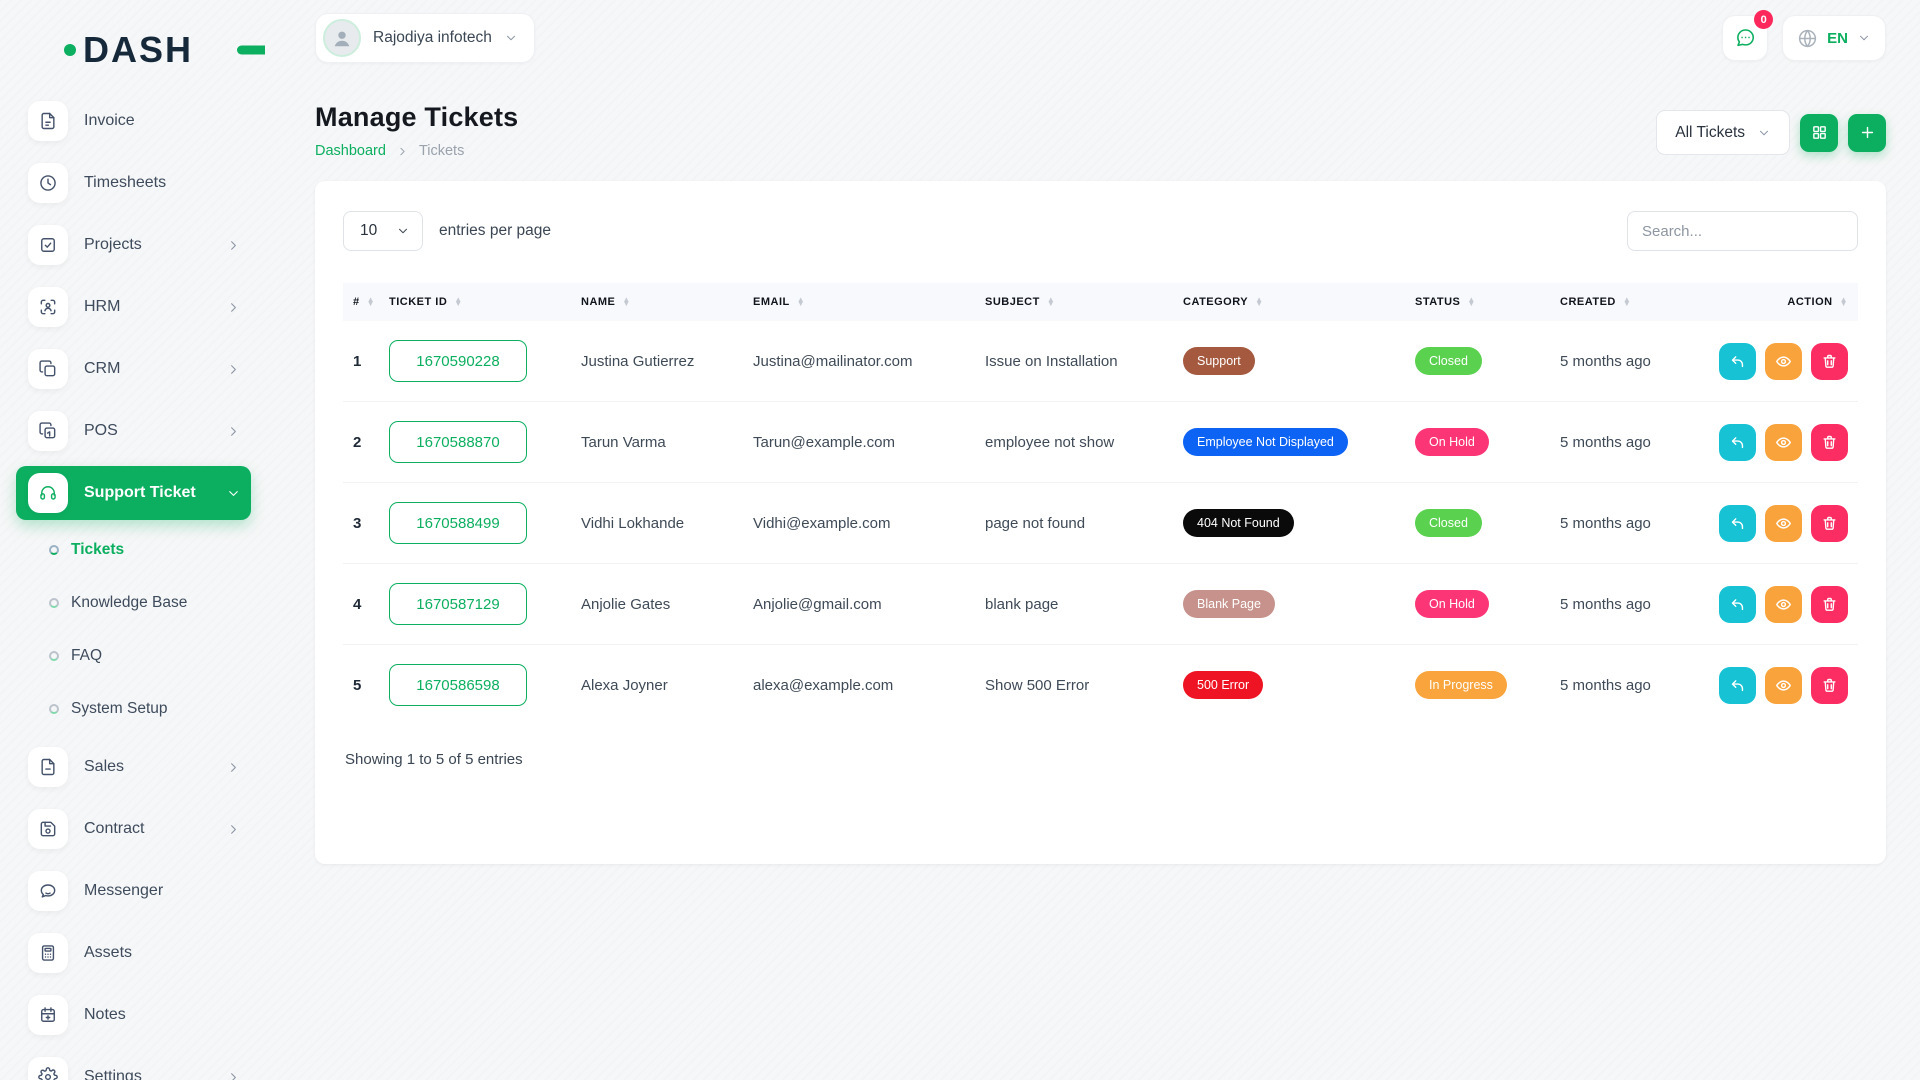 This screenshot has width=1920, height=1080. What do you see at coordinates (1742, 231) in the screenshot?
I see `search-input` at bounding box center [1742, 231].